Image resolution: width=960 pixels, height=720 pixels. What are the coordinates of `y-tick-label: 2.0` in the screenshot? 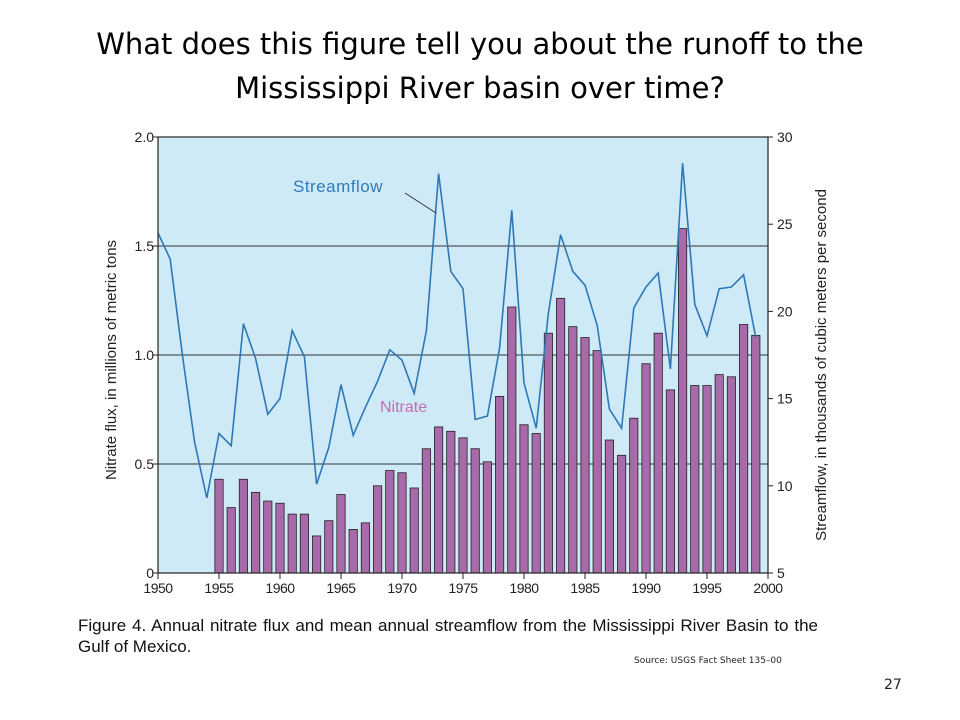 It's located at (145, 137).